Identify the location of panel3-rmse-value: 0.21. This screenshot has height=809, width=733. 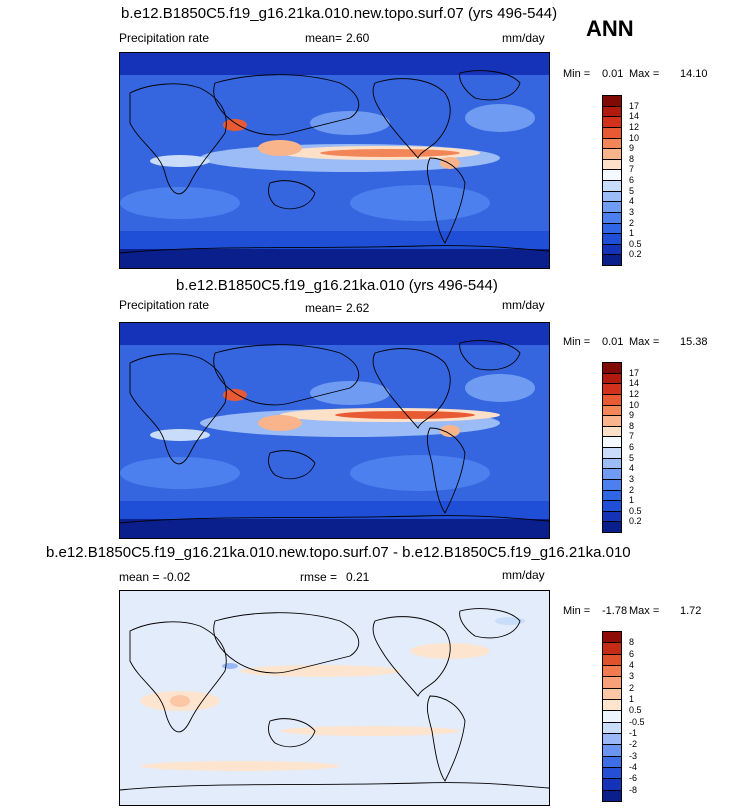
(358, 577).